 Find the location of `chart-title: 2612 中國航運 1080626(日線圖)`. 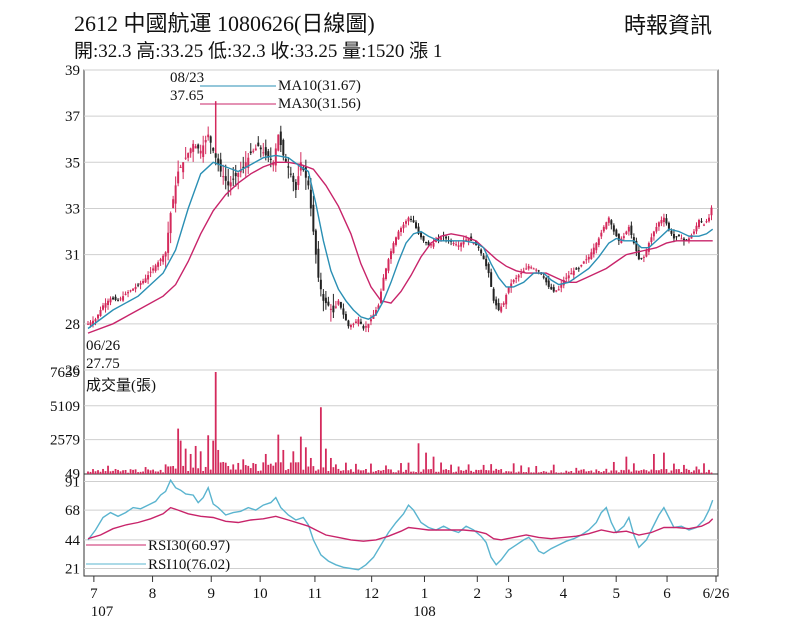

chart-title: 2612 中國航運 1080626(日線圖) is located at coordinates (224, 23).